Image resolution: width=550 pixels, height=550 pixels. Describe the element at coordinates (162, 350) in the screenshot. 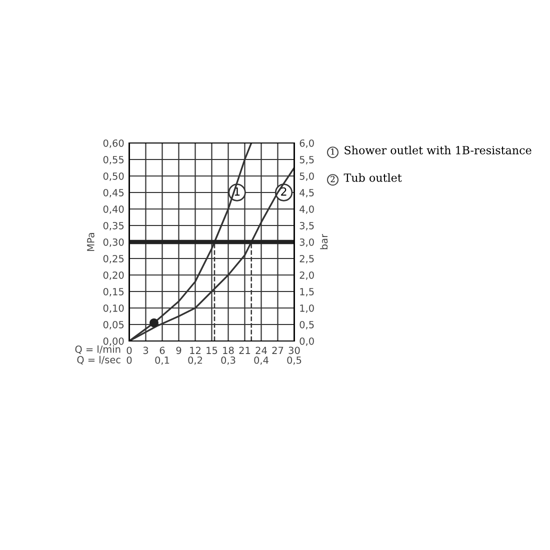

I see `x-tick-label: 6` at that location.